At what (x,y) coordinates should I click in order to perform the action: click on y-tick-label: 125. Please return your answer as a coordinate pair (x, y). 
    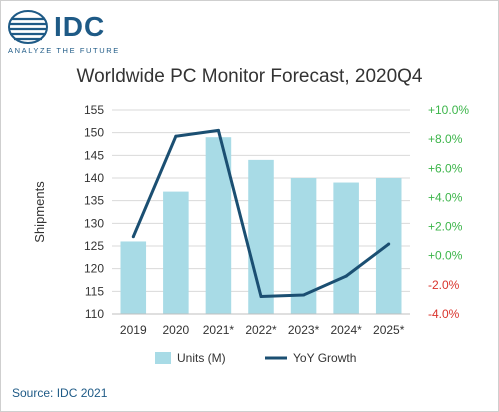
    Looking at the image, I should click on (94, 246).